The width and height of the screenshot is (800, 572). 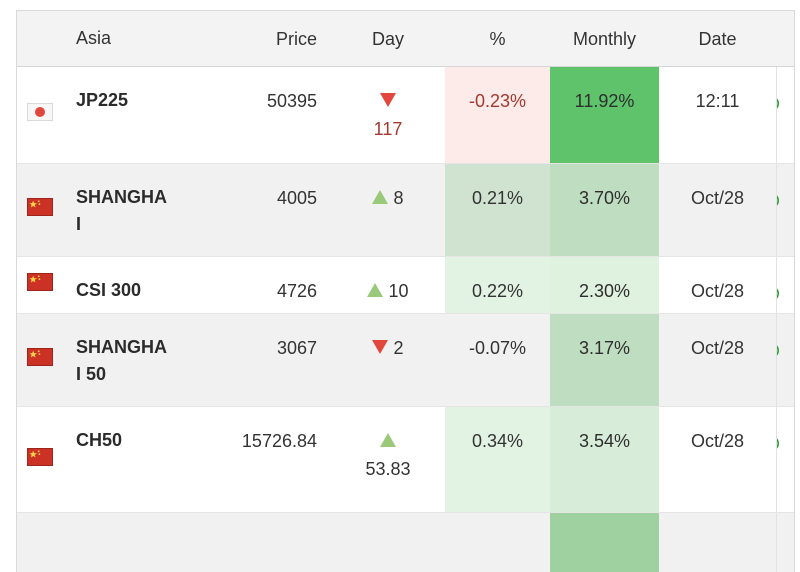 I want to click on day-change: 117, so click(x=388, y=115).